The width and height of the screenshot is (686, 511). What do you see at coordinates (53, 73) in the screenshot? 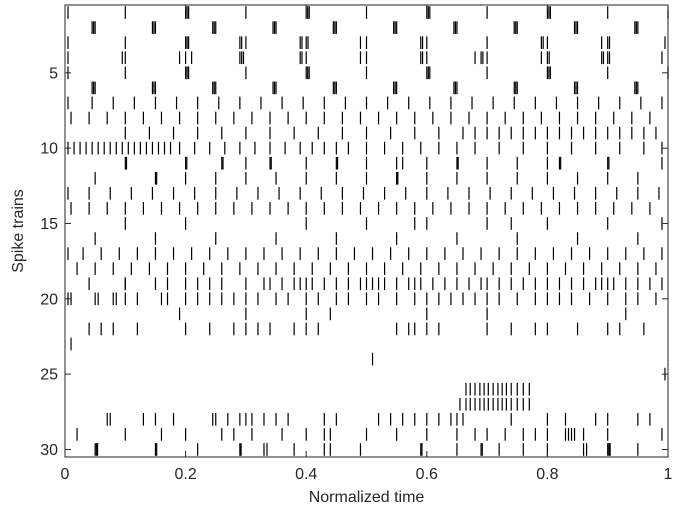
I see `y-tick-label: 5` at bounding box center [53, 73].